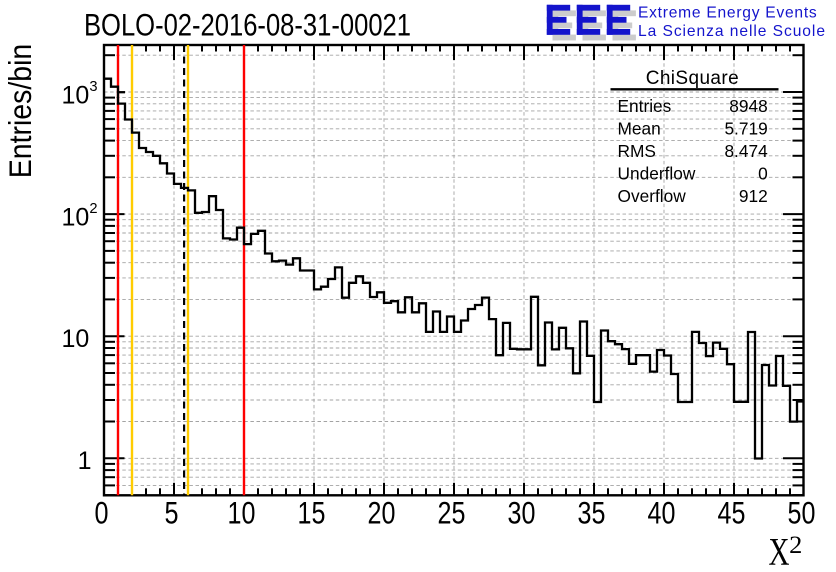 This screenshot has height=572, width=836. I want to click on svg-text: 2, so click(795, 545).